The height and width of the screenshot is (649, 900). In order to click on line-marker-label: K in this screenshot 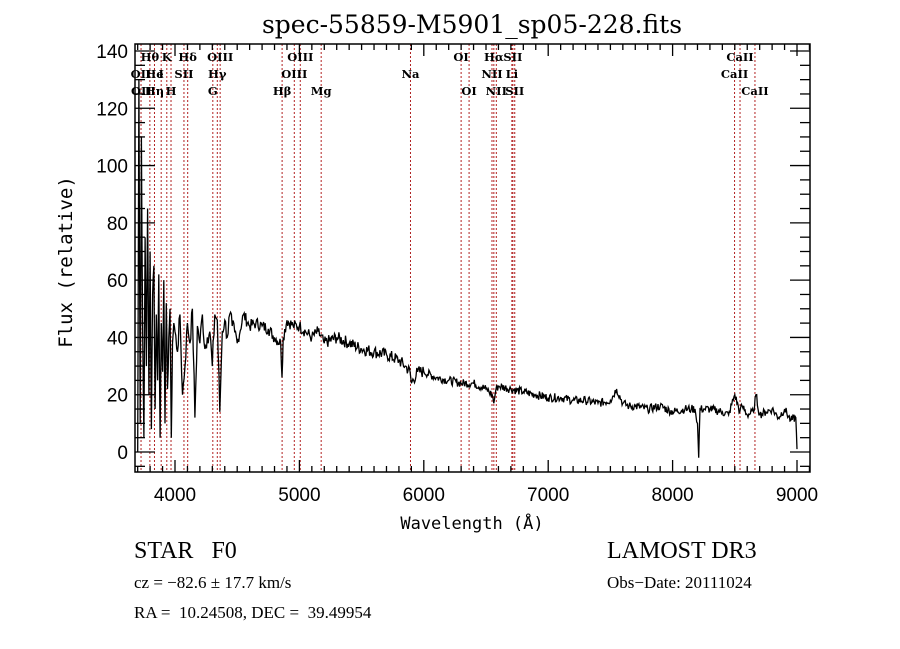, I will do `click(167, 57)`.